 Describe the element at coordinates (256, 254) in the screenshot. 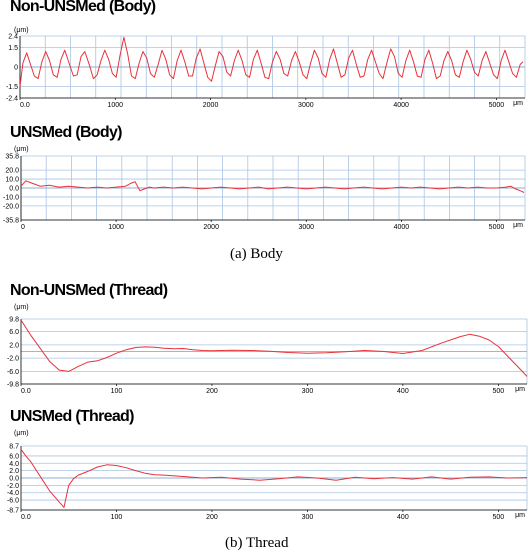

I see `figure-caption-a: (a) Body` at that location.